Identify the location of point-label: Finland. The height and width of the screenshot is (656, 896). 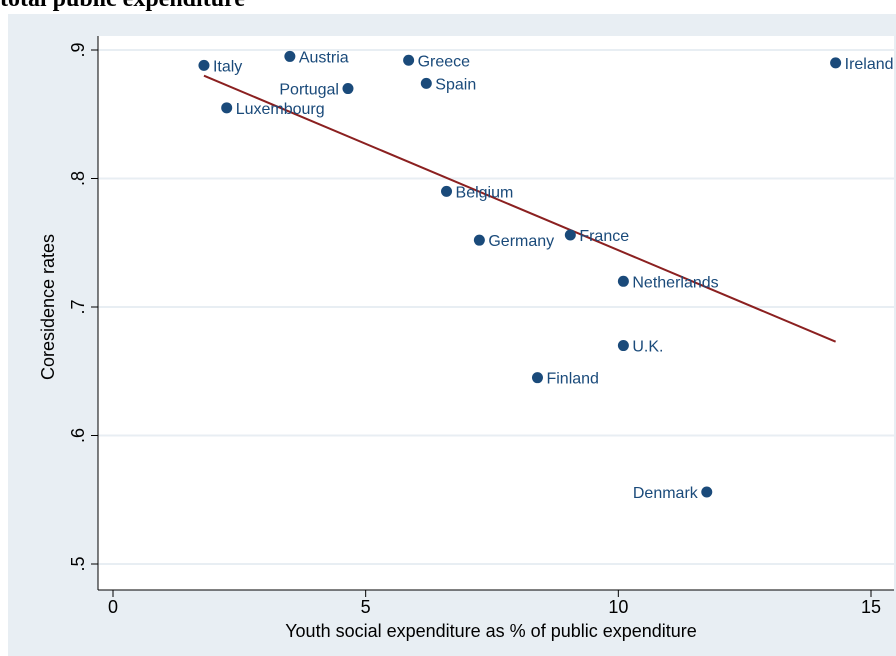
(572, 379).